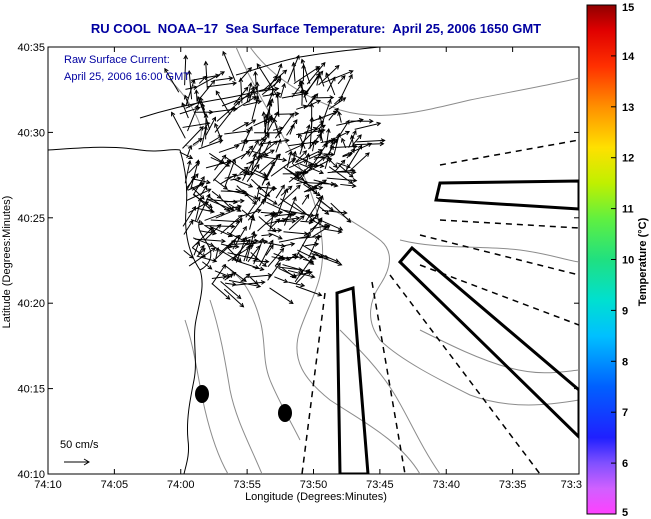  What do you see at coordinates (313, 383) in the screenshot?
I see `separation-line` at bounding box center [313, 383].